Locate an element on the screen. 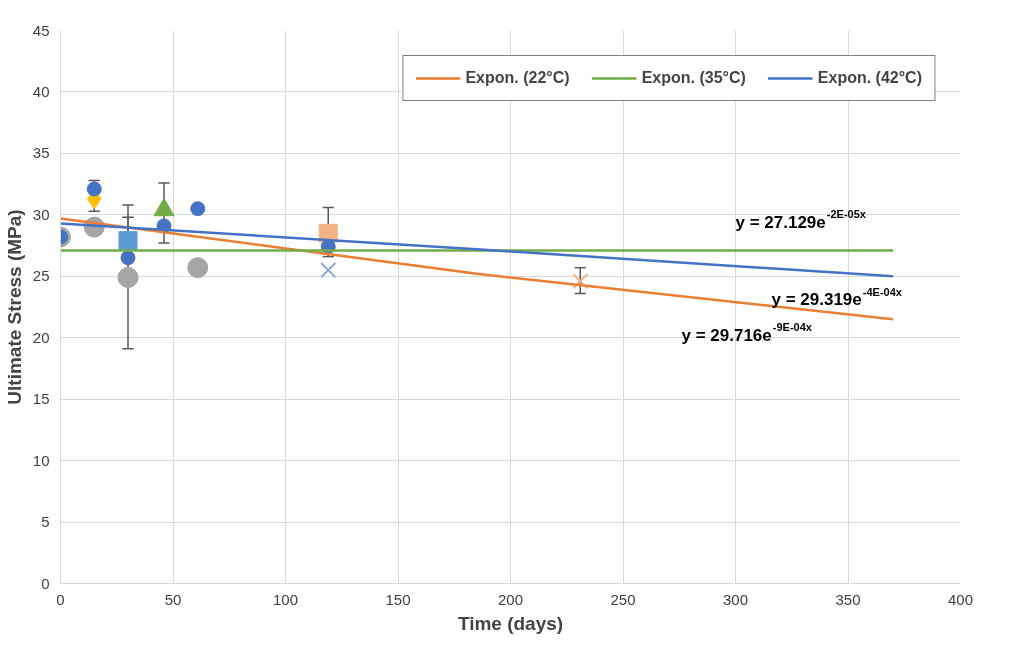 The height and width of the screenshot is (646, 1011). y-tick-label: 45 is located at coordinates (41, 30).